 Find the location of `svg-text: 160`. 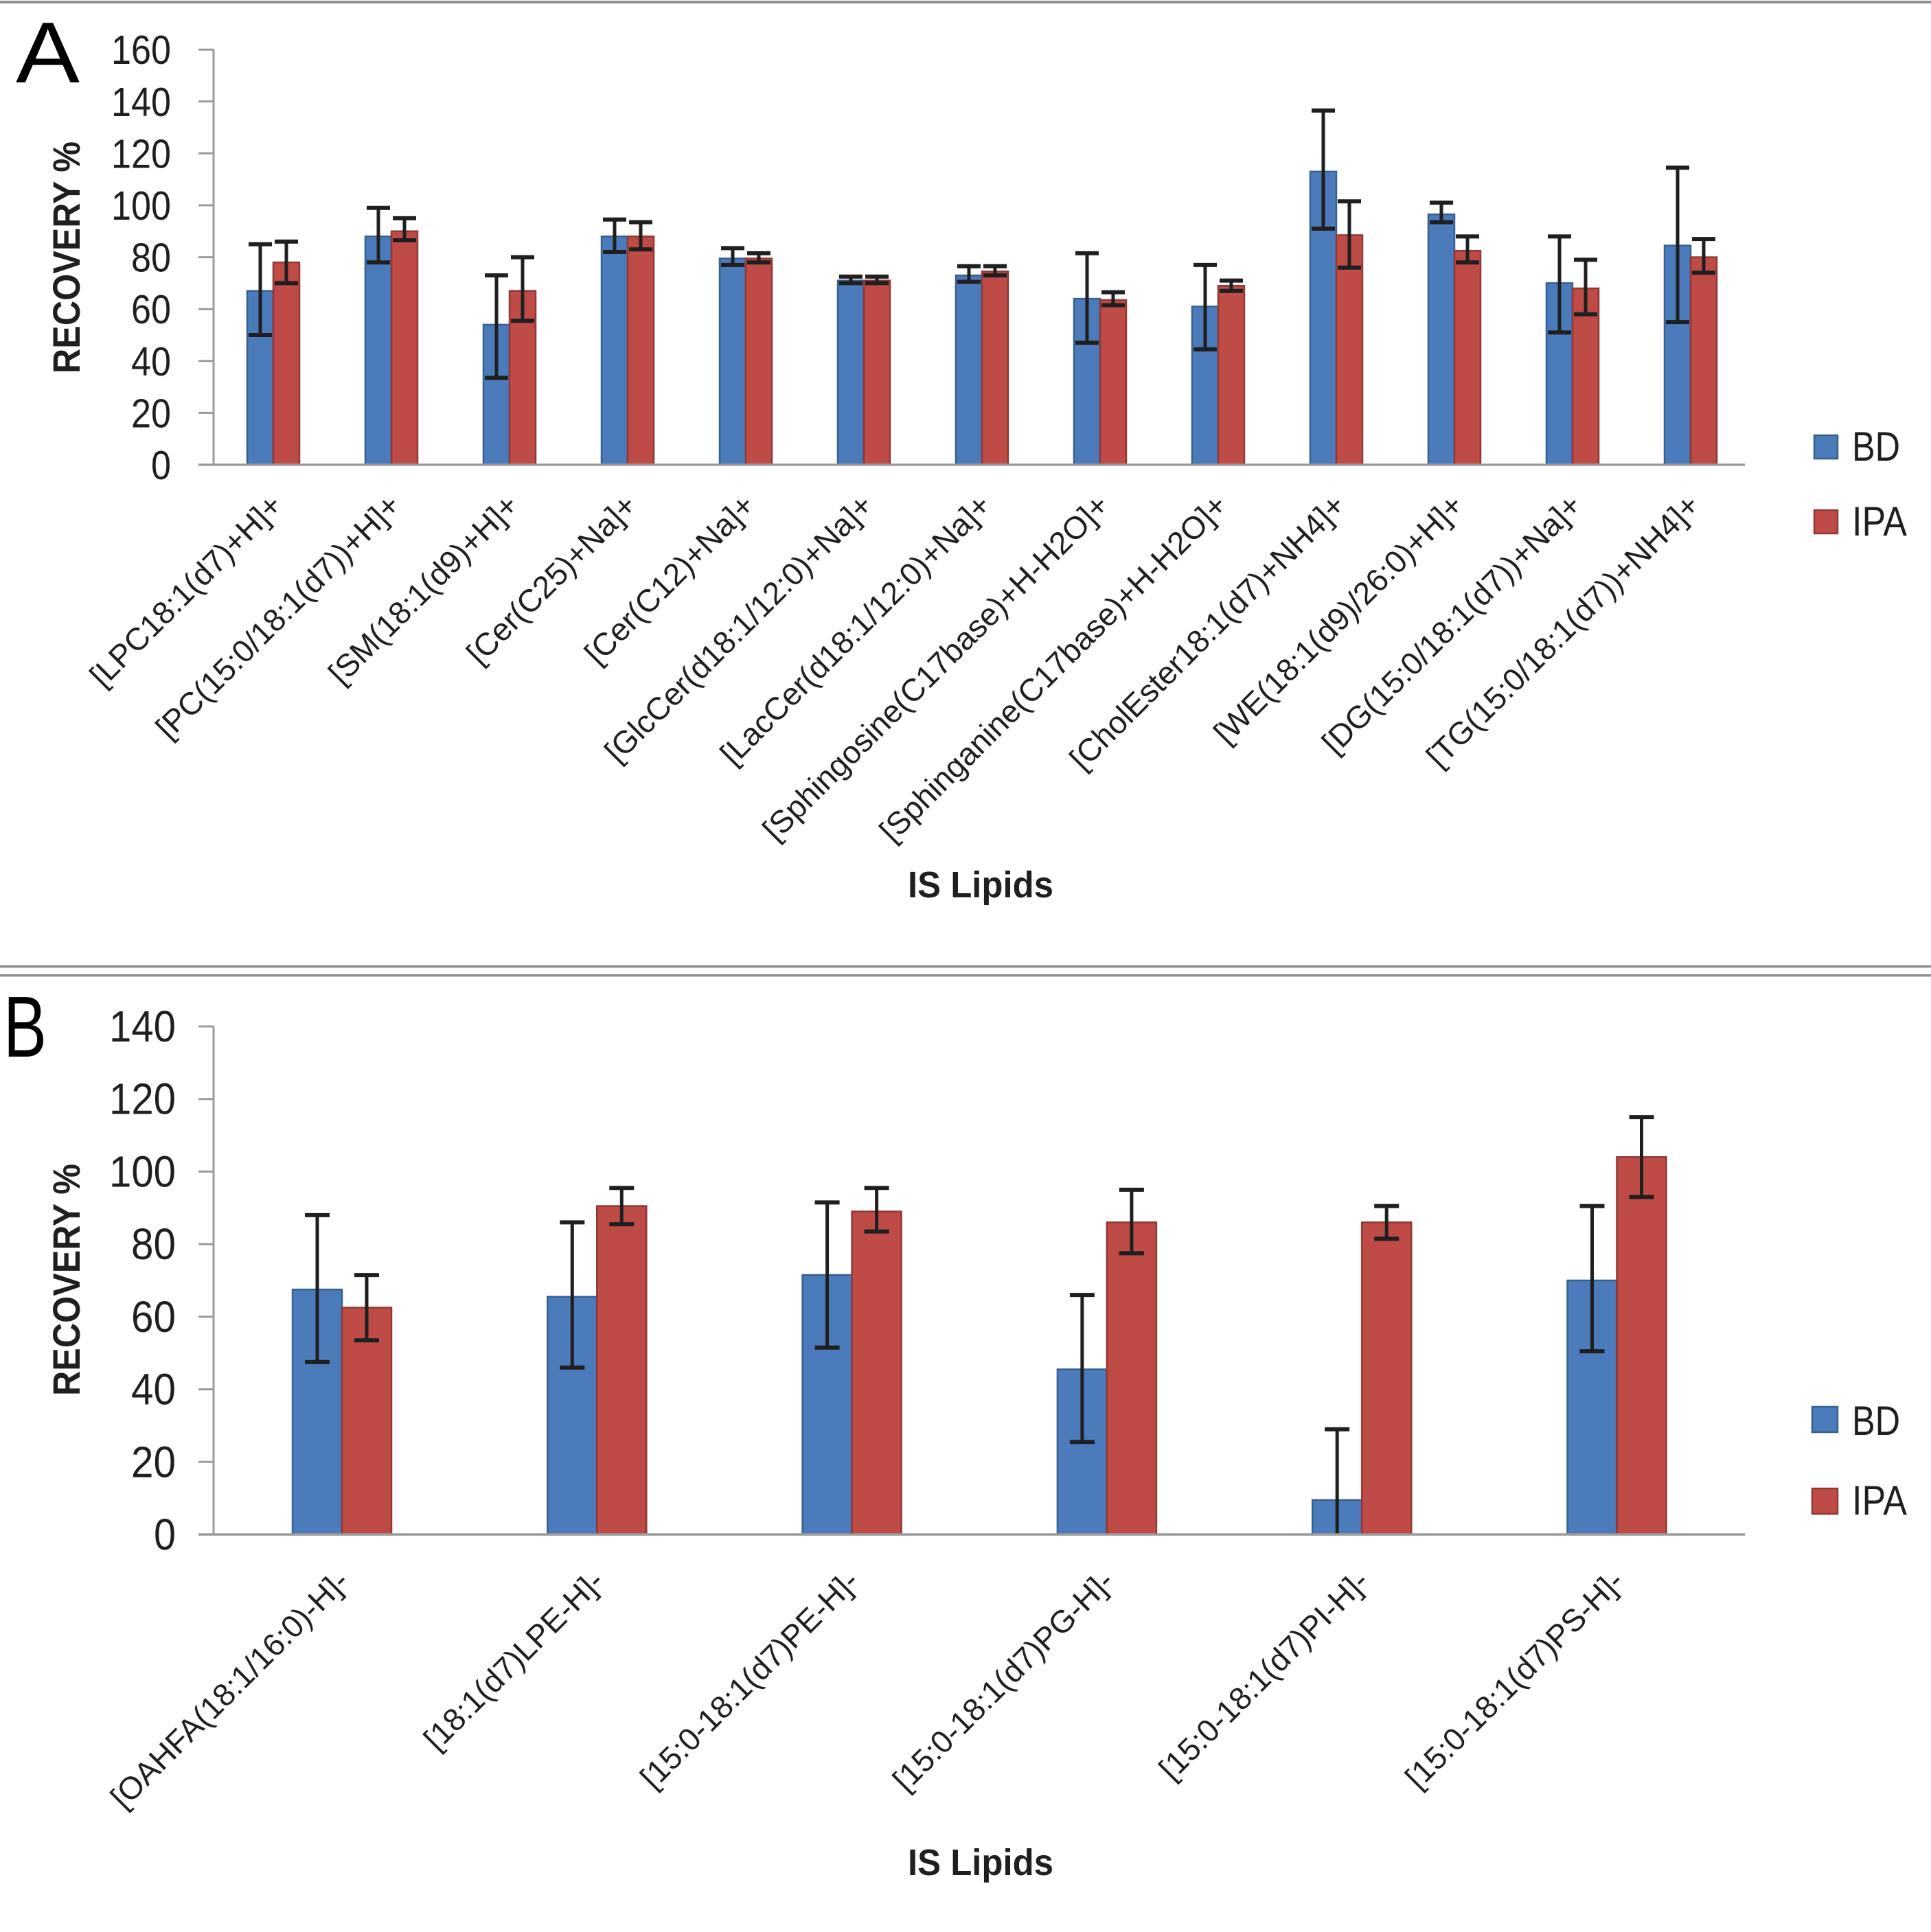

svg-text: 160 is located at coordinates (141, 50).